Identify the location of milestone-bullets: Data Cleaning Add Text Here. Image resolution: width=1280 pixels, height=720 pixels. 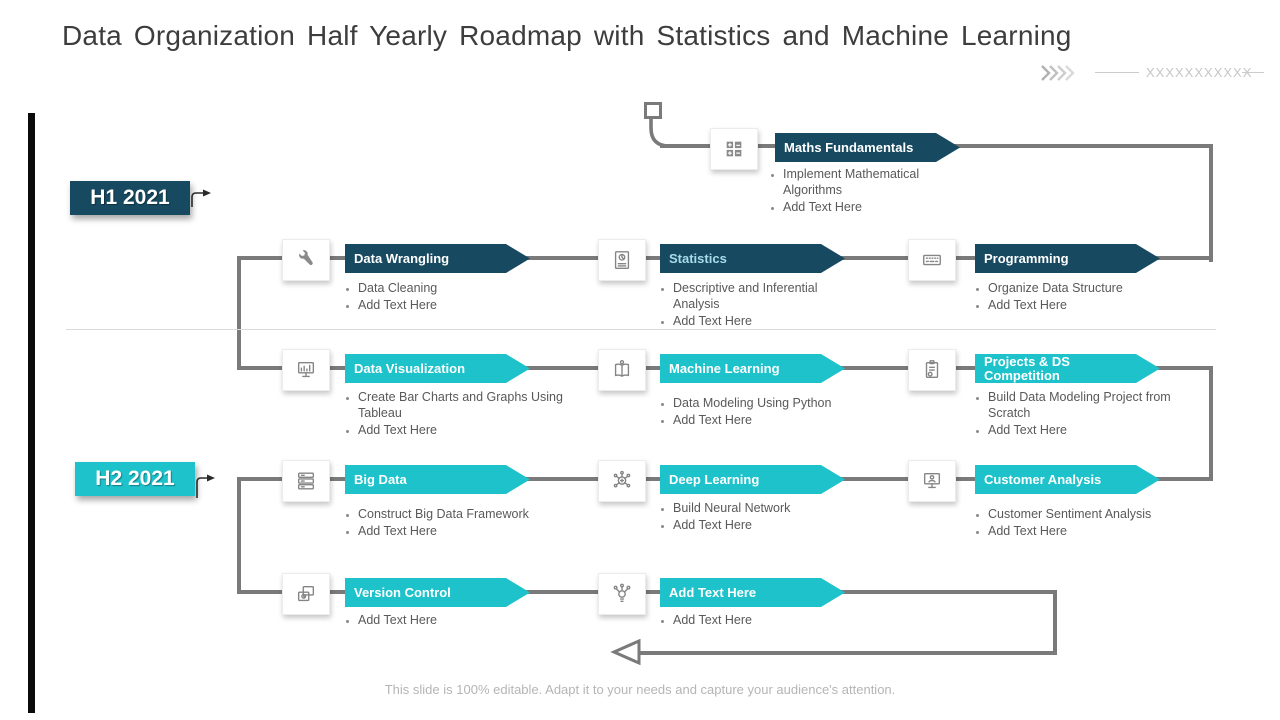
(456, 297).